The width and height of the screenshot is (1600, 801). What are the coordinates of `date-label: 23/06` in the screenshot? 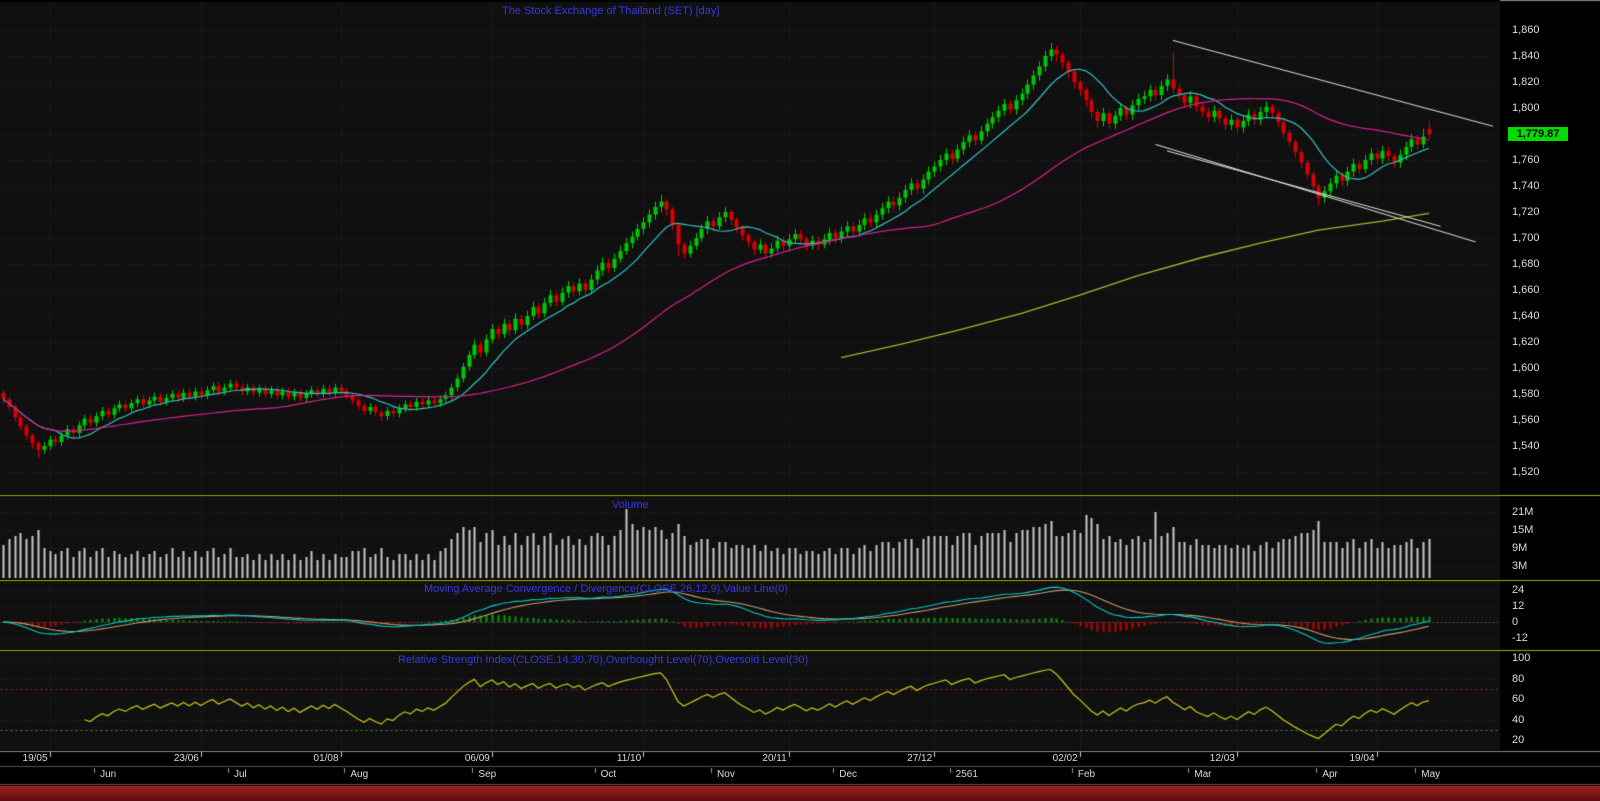 It's located at (186, 758).